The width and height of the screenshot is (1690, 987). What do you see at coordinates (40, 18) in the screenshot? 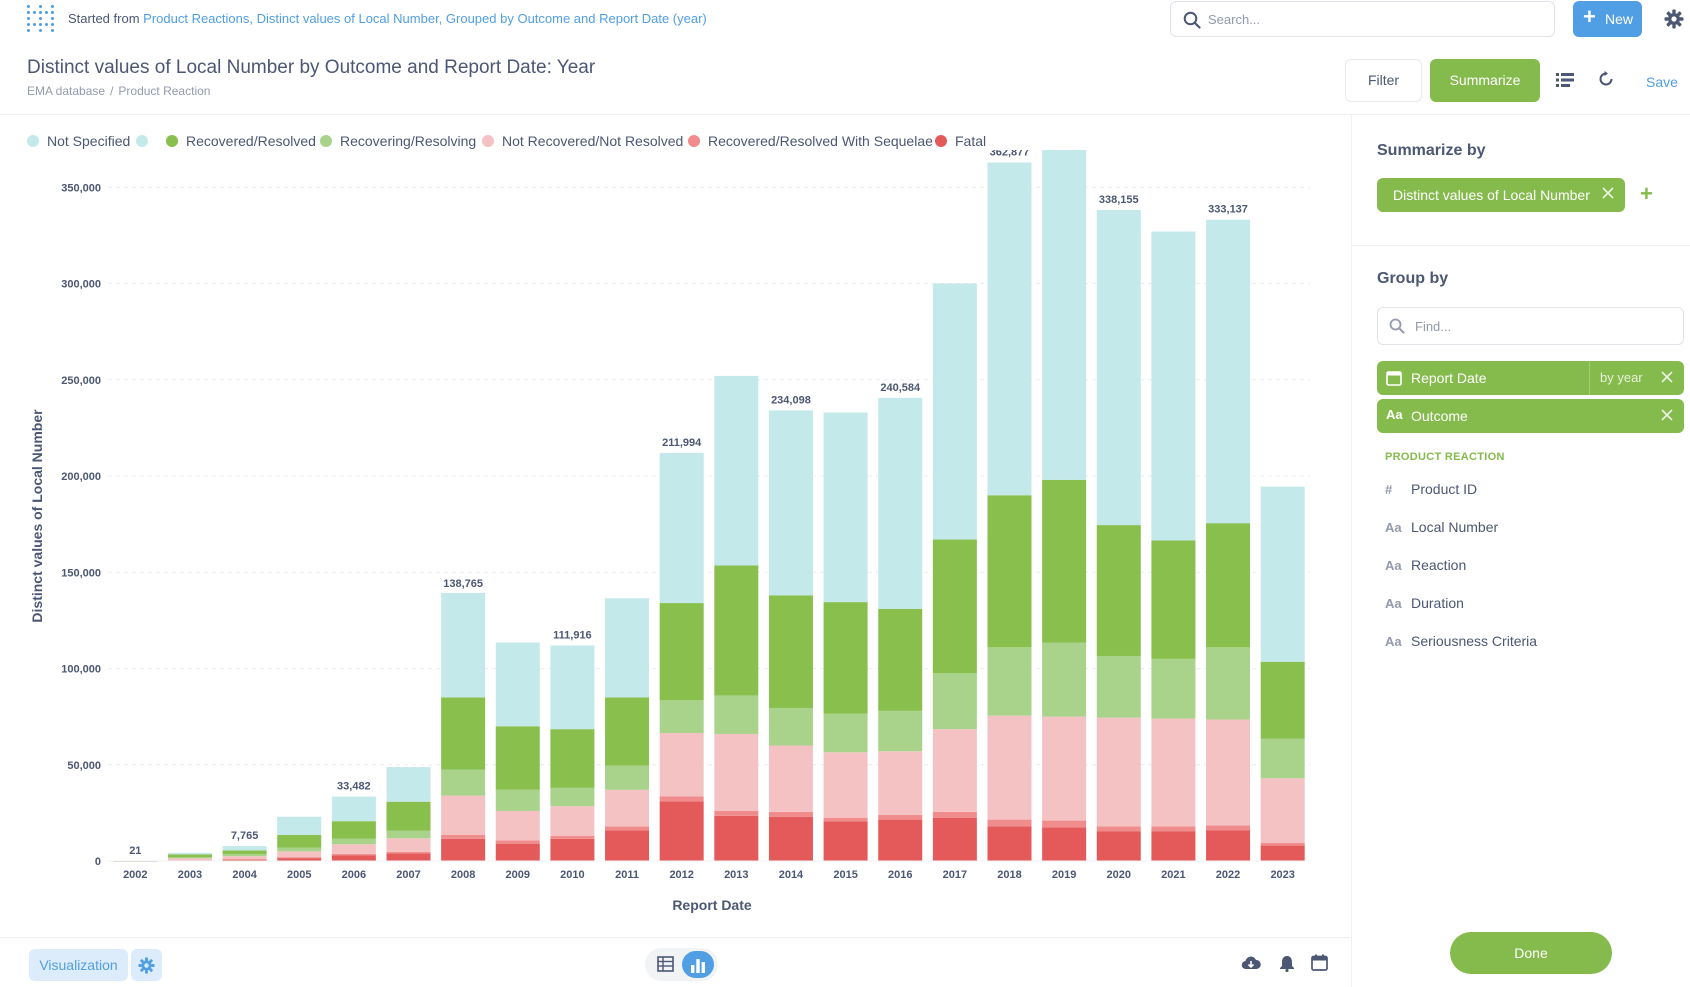
I see `metabase-logo-icon` at bounding box center [40, 18].